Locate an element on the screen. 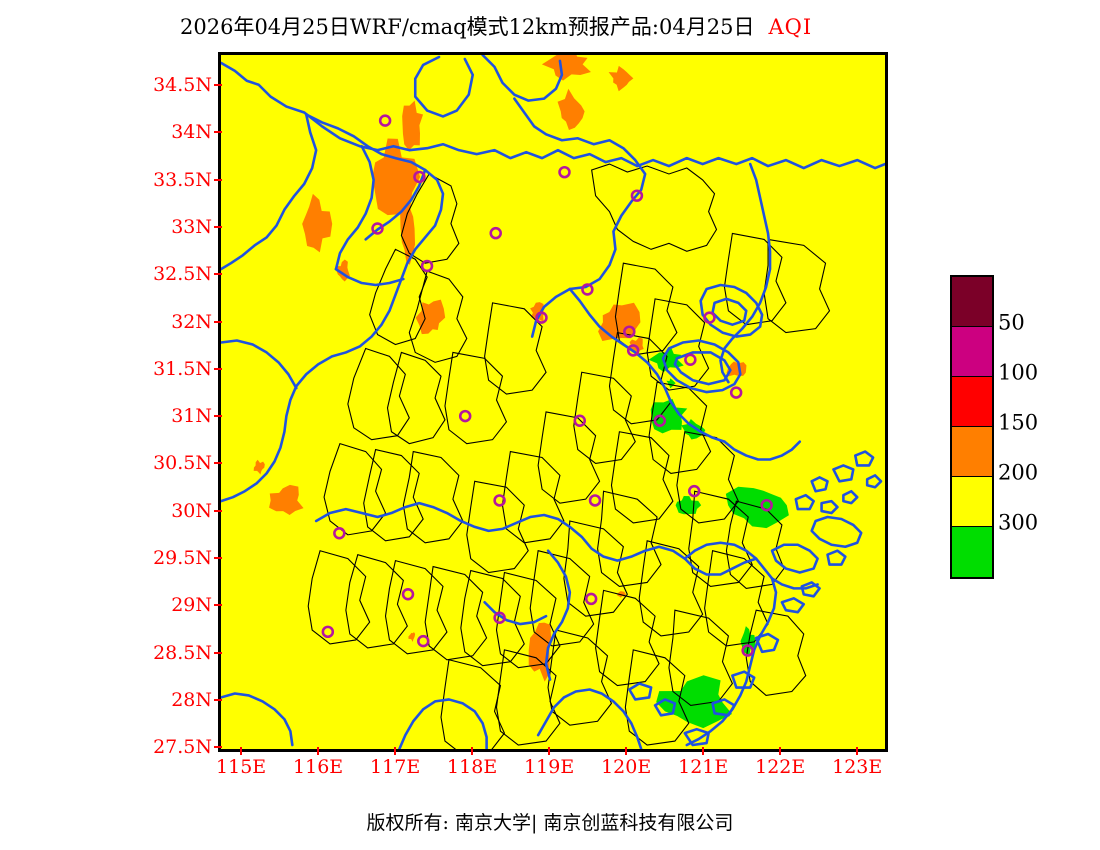 This screenshot has height=850, width=1100. y-axis-tick-label: 32.5N is located at coordinates (182, 274).